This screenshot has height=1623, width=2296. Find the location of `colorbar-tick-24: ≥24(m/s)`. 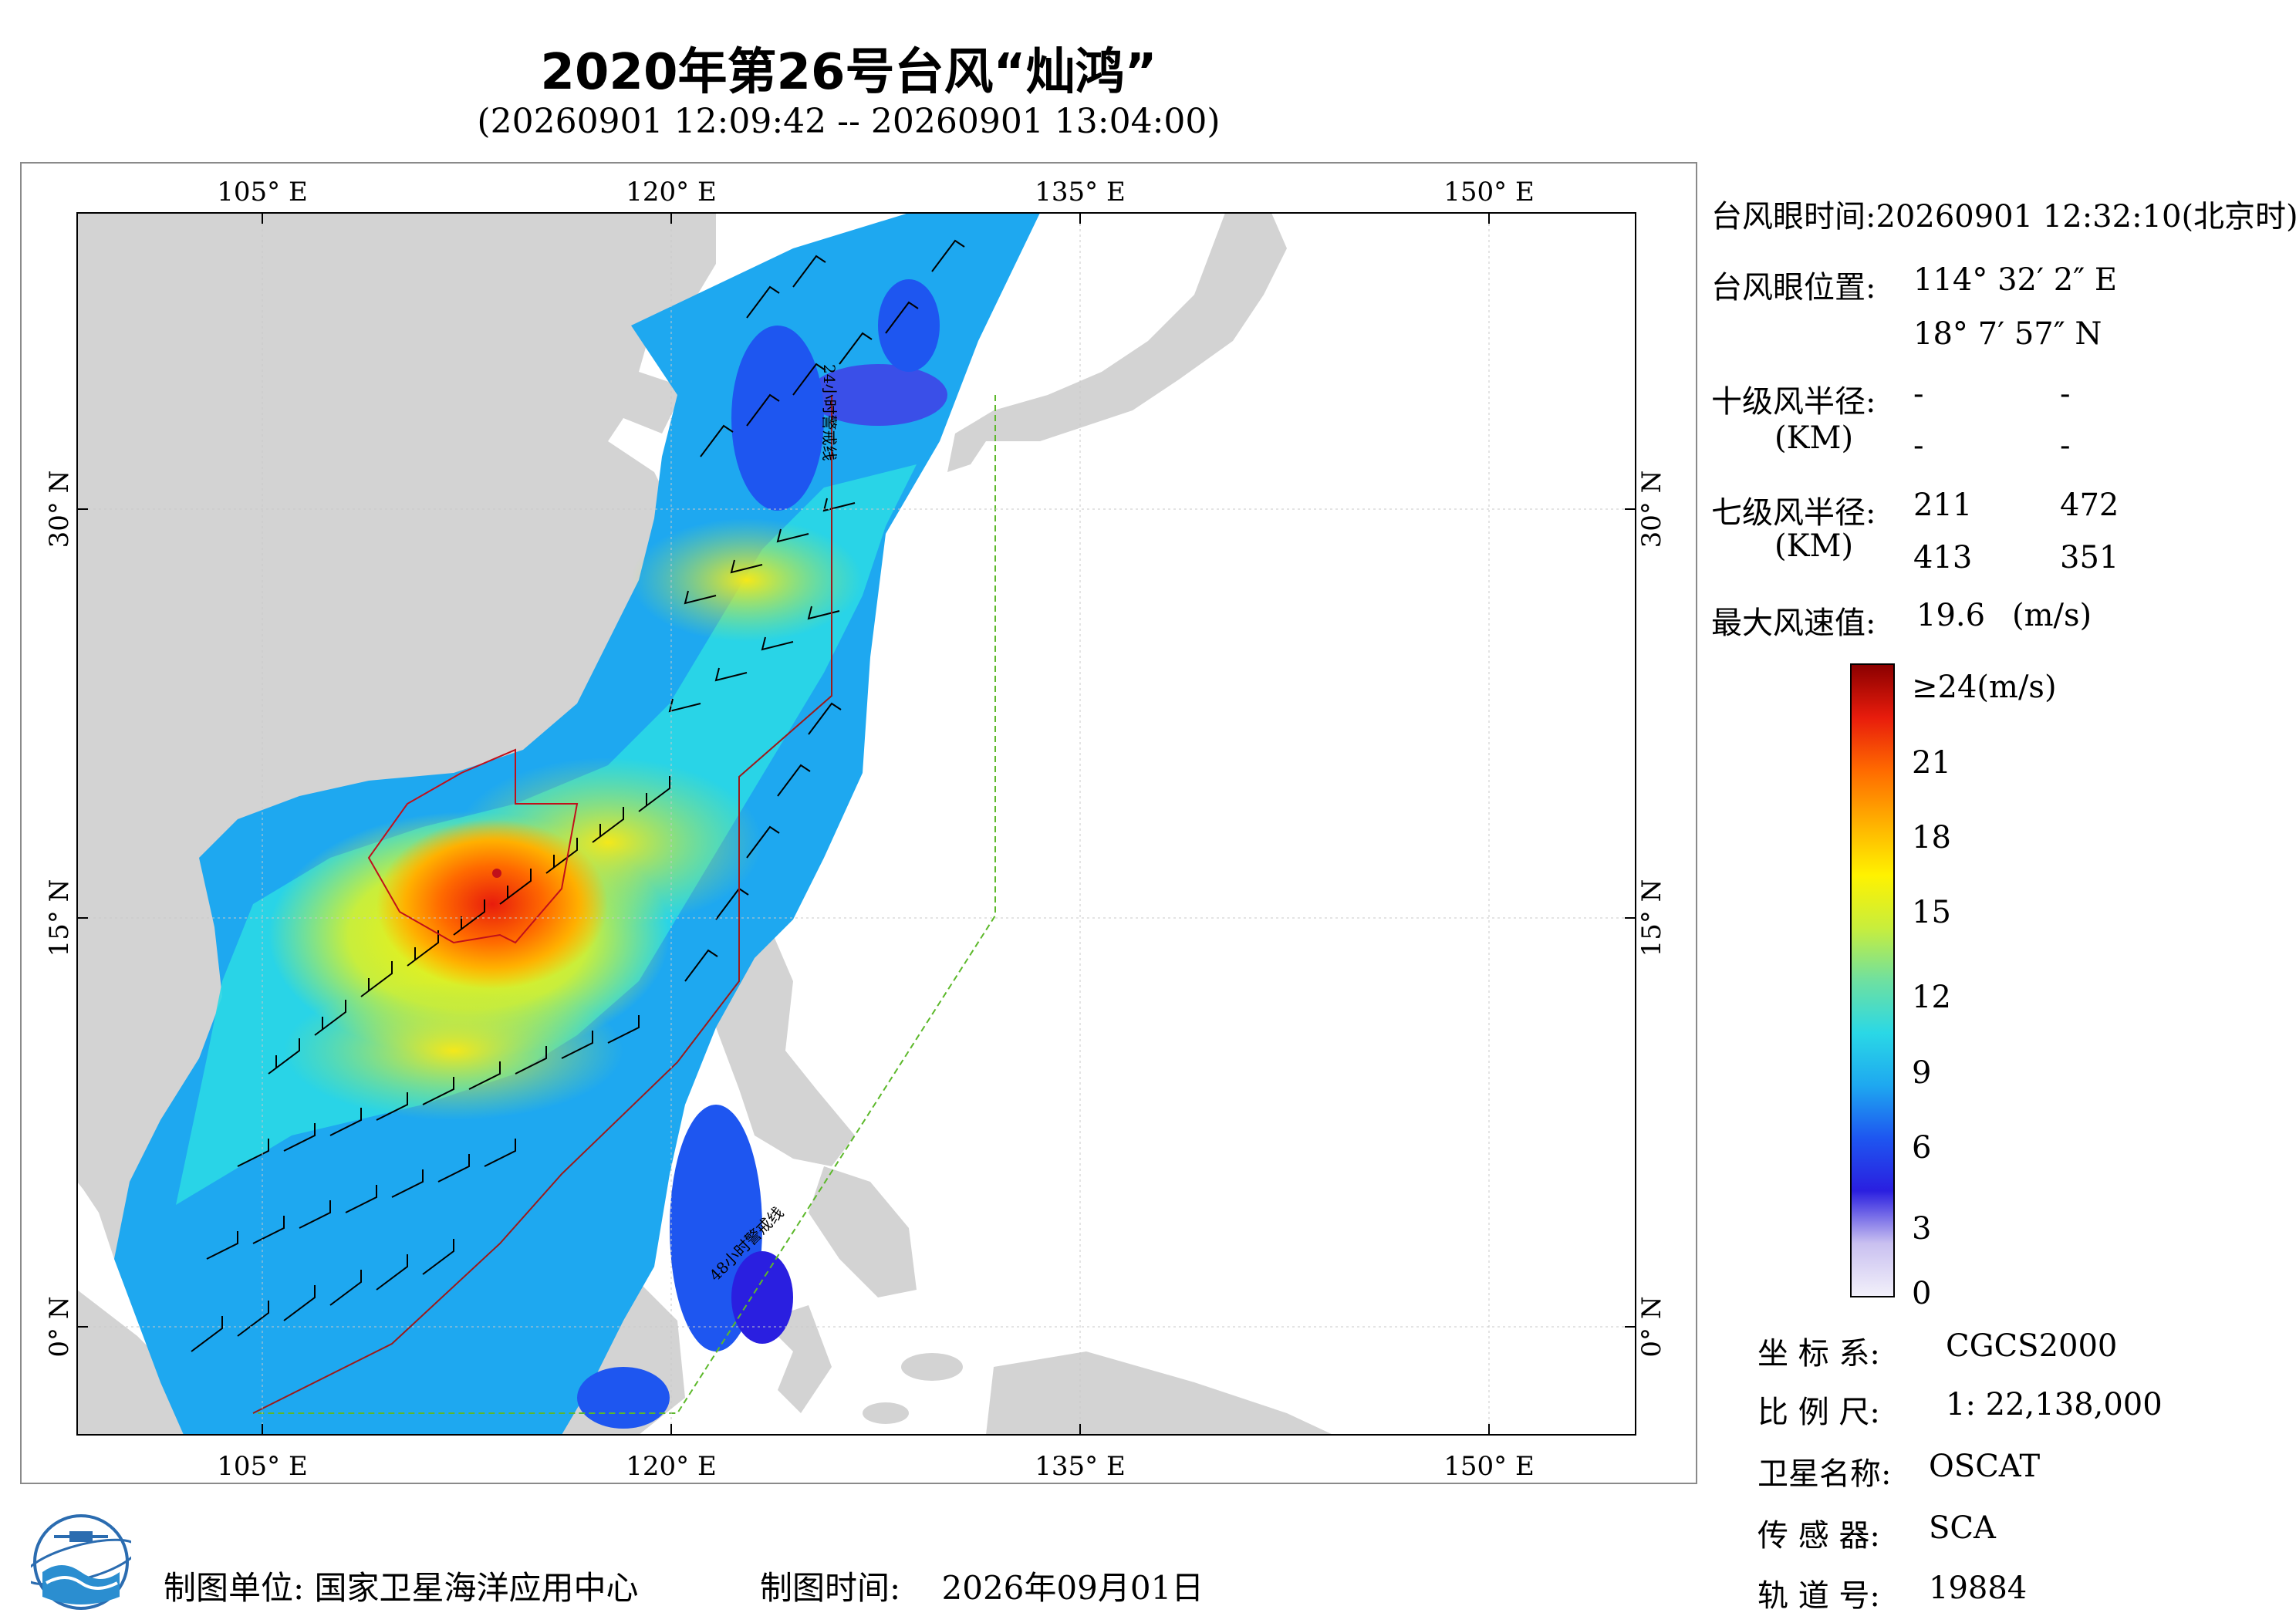

colorbar-tick-24: ≥24(m/s) is located at coordinates (1985, 687).